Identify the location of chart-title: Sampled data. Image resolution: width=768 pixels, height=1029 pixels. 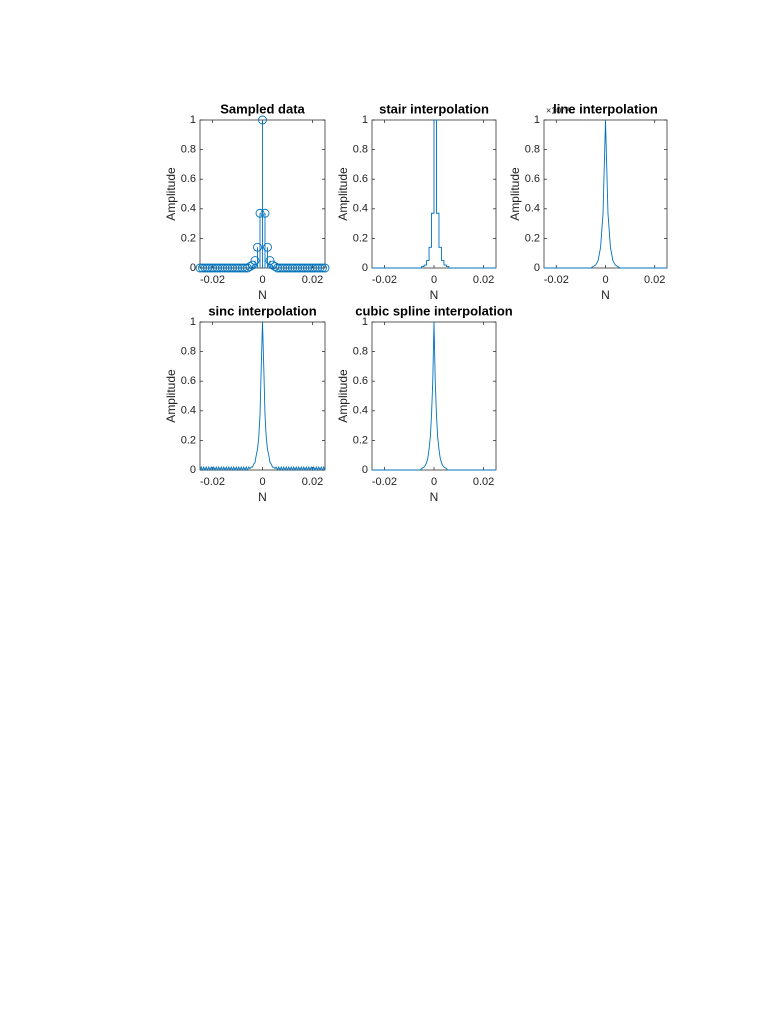
(262, 108).